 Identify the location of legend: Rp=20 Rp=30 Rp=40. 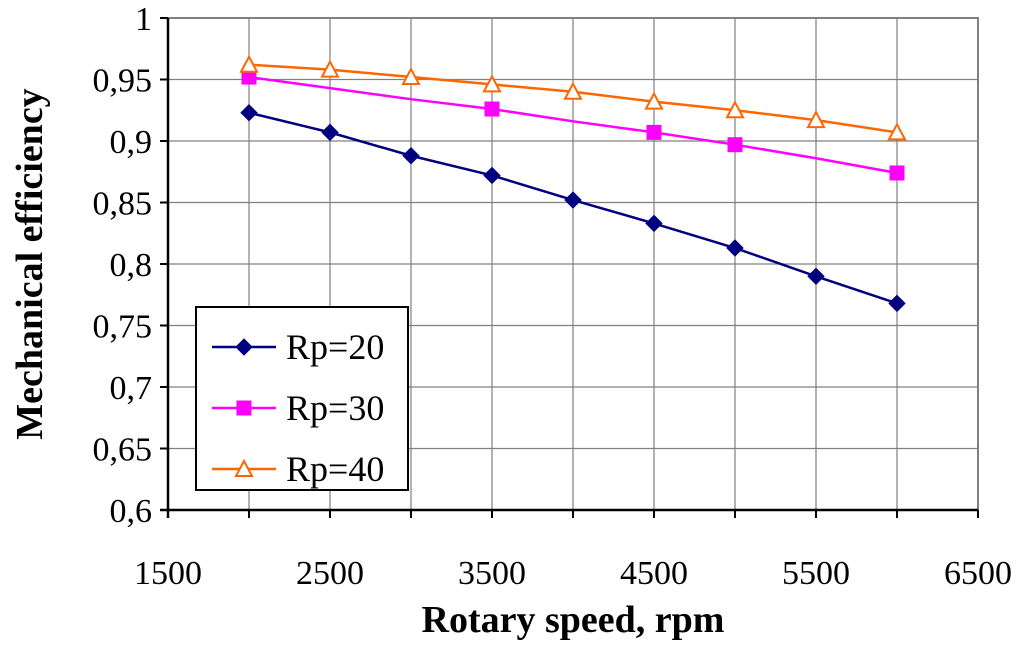
(302, 398).